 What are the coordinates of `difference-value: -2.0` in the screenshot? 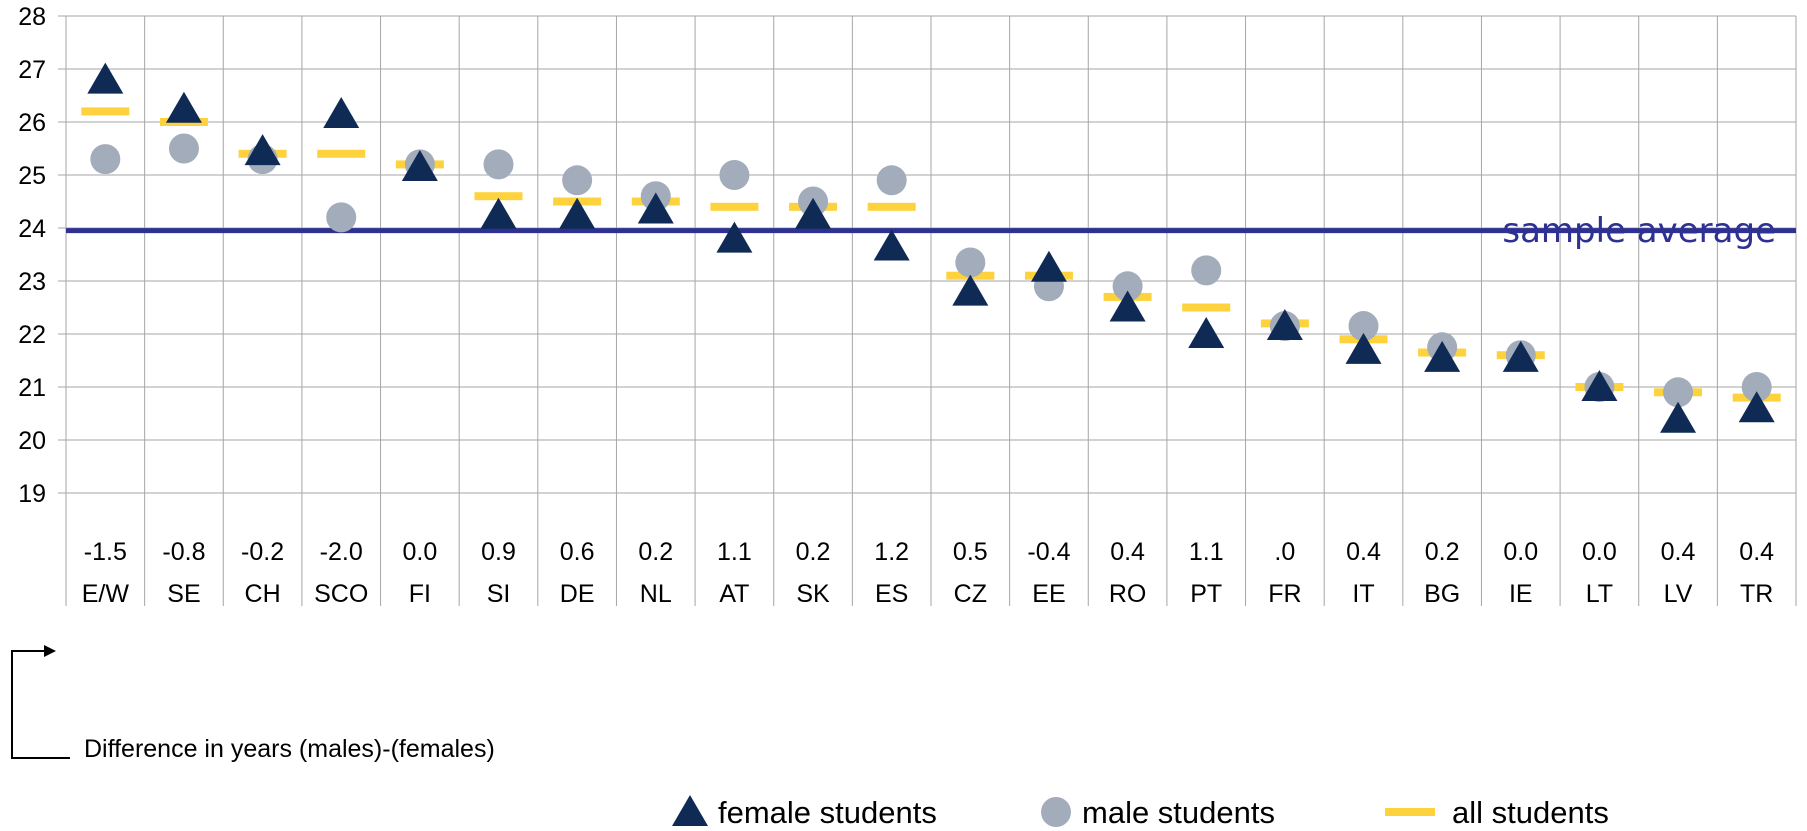 It's located at (341, 552).